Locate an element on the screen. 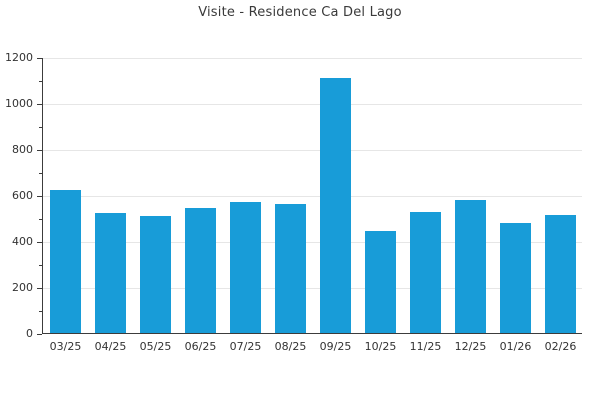  chart-title: Visite - Residence Ca Del Lago is located at coordinates (300, 12).